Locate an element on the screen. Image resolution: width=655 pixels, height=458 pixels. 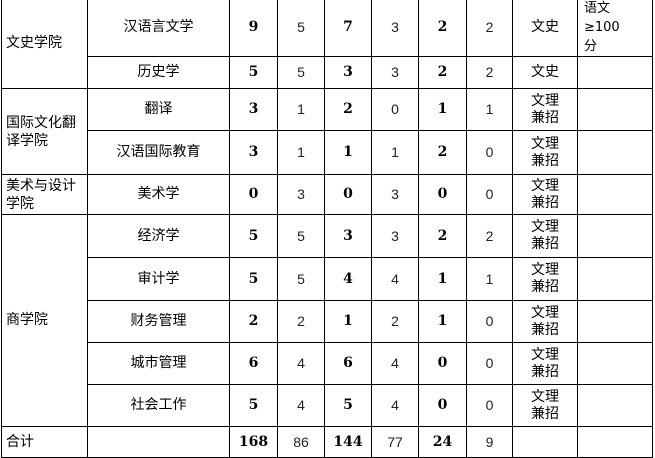
table-row: 财务管理 2 2 1 2 1 0 文理兼招 is located at coordinates (327, 321).